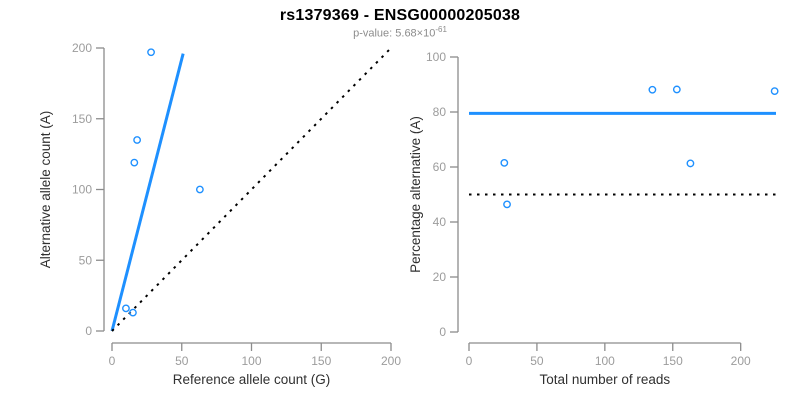 Image resolution: width=800 pixels, height=400 pixels. What do you see at coordinates (440, 167) in the screenshot?
I see `y-tick-label: 60` at bounding box center [440, 167].